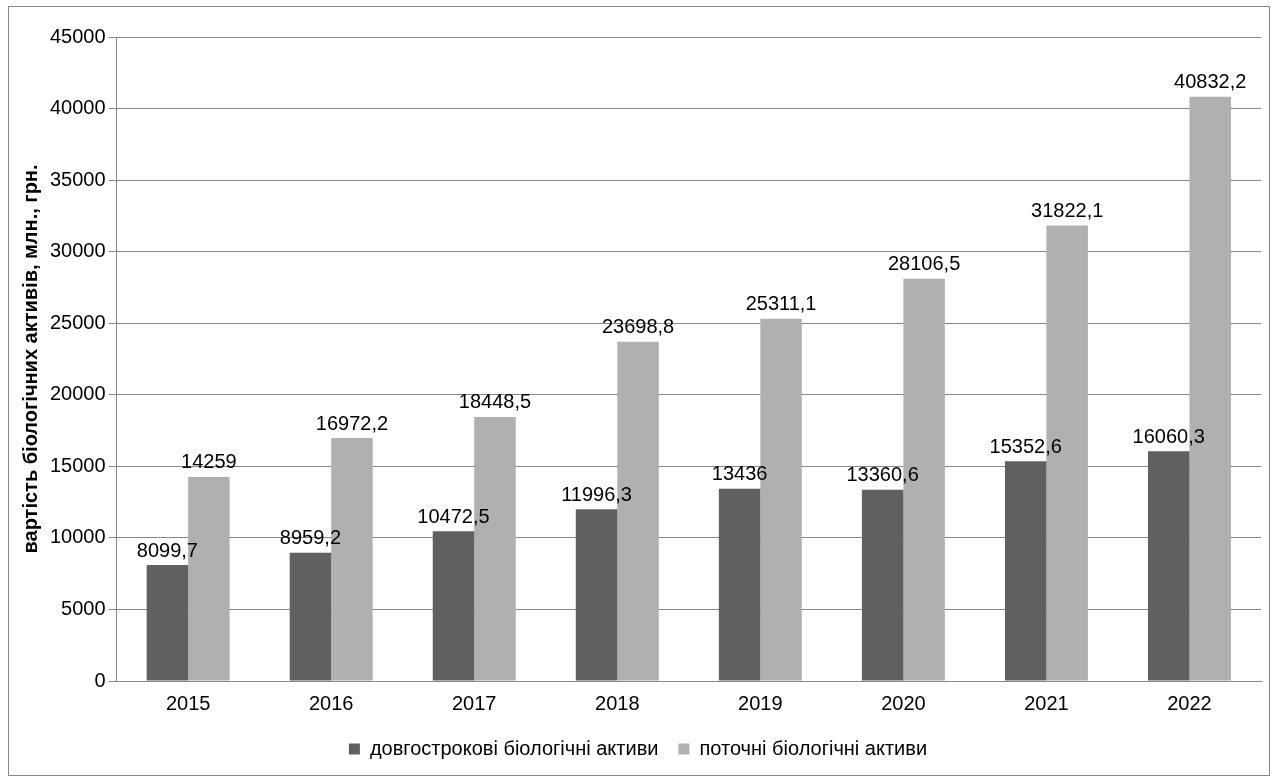 The image size is (1280, 782). Describe the element at coordinates (760, 702) in the screenshot. I see `x-tick-label: 2019` at that location.